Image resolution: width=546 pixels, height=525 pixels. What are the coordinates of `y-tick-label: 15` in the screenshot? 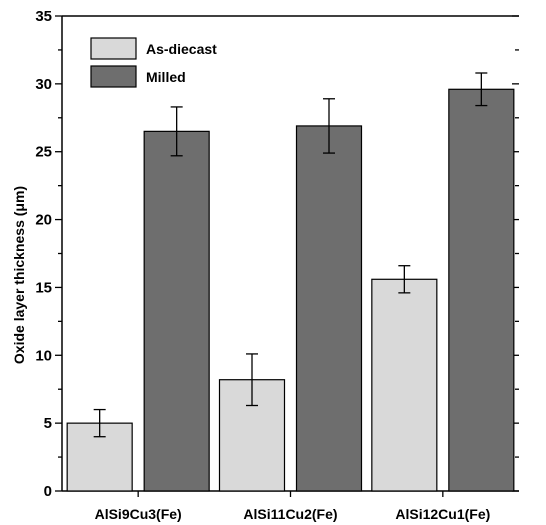 It's located at (43, 287).